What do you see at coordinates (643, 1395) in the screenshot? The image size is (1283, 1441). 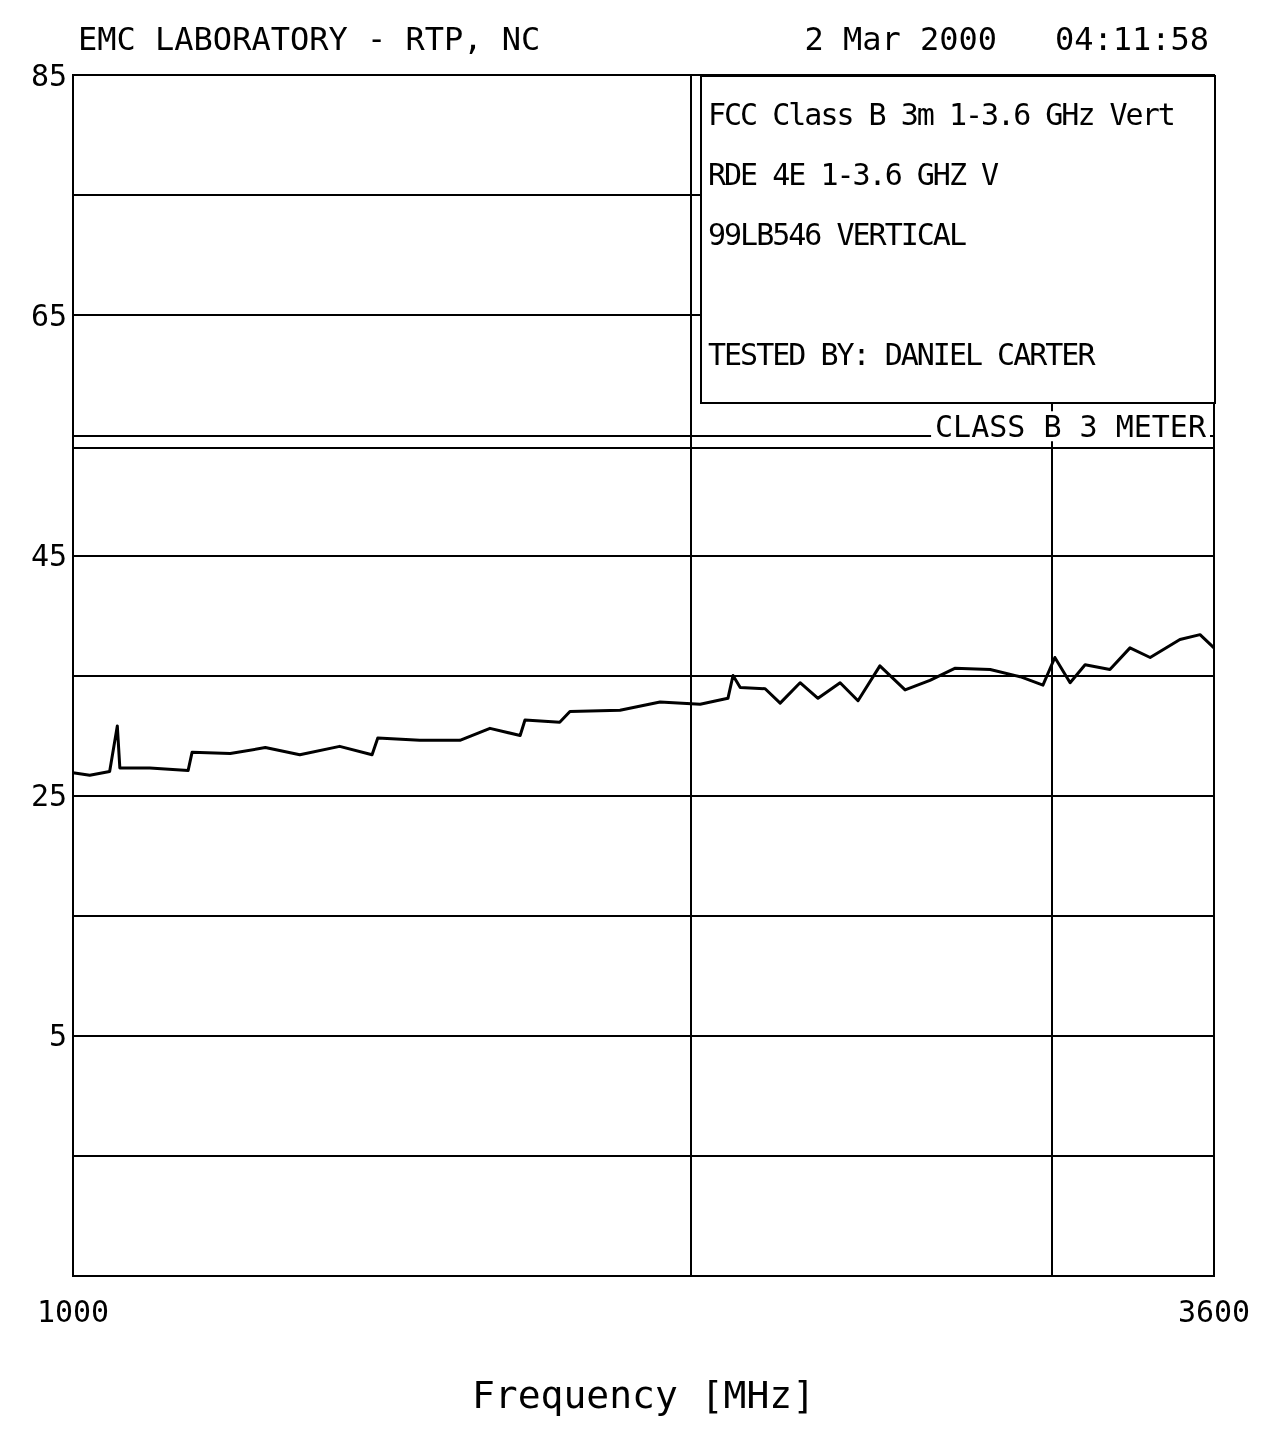 I see `x-axis-title: Frequency [MHz]` at bounding box center [643, 1395].